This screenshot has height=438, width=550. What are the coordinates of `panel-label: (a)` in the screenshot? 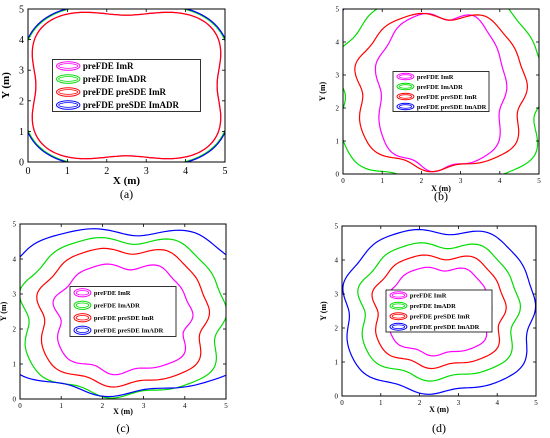 It's located at (126, 194).